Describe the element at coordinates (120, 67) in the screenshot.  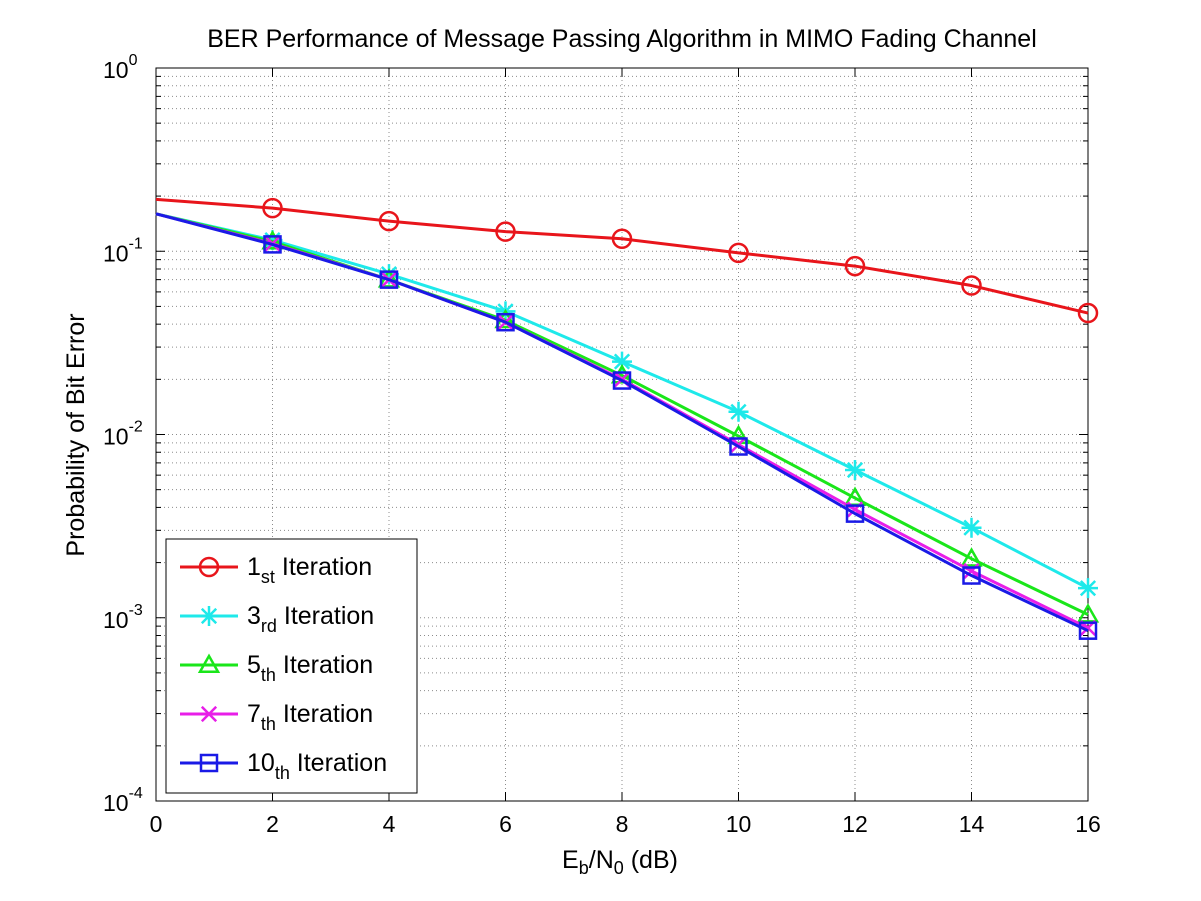
I see `y-tick-label: 10⁰` at that location.